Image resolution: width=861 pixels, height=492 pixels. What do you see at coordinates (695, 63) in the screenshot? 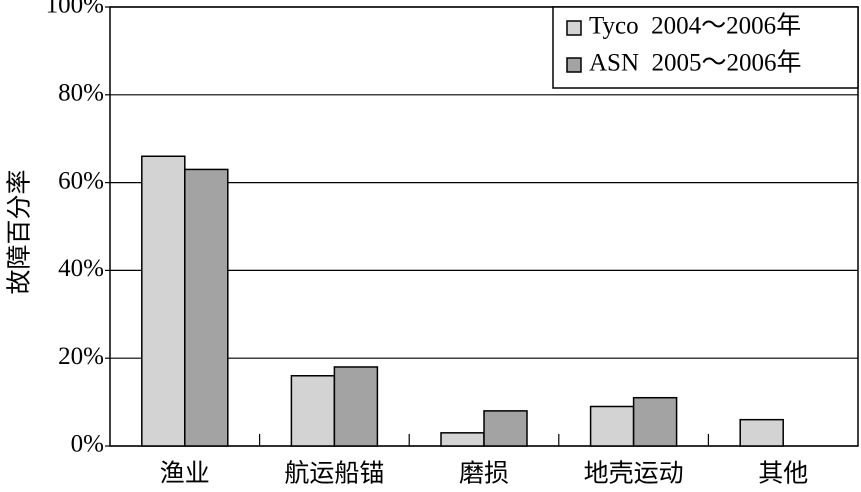
I see `legend-label: ASN 2005～2006年` at bounding box center [695, 63].